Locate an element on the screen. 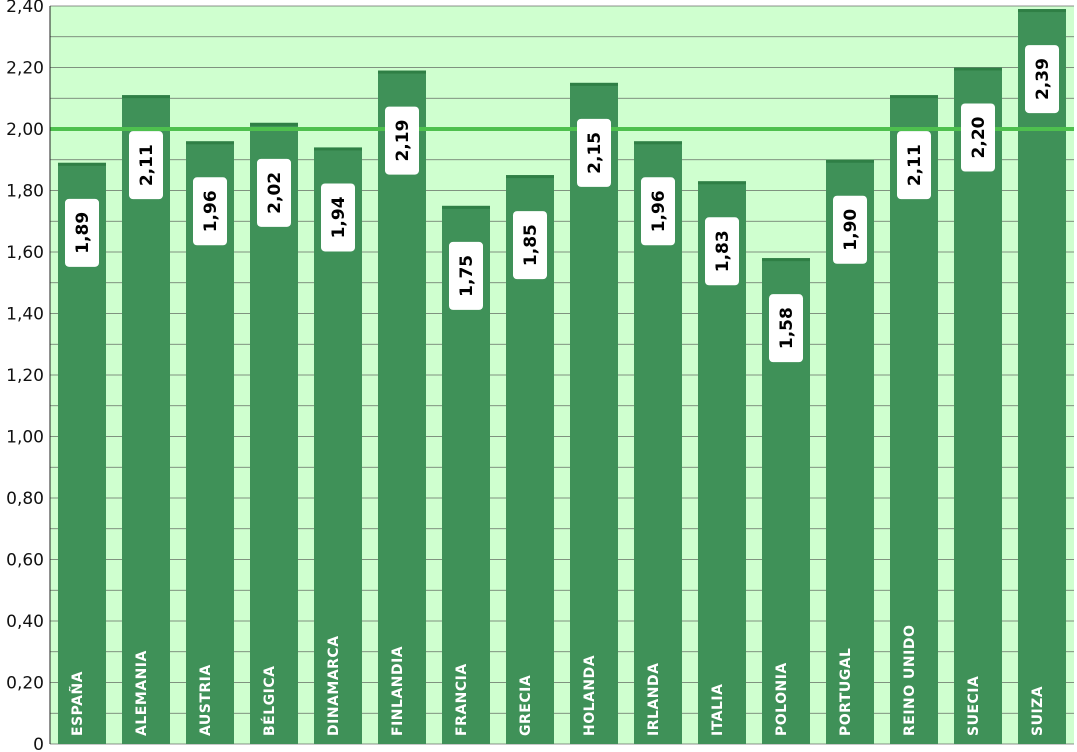 Image resolution: width=1077 pixels, height=752 pixels. value-label: 2,15 is located at coordinates (594, 152).